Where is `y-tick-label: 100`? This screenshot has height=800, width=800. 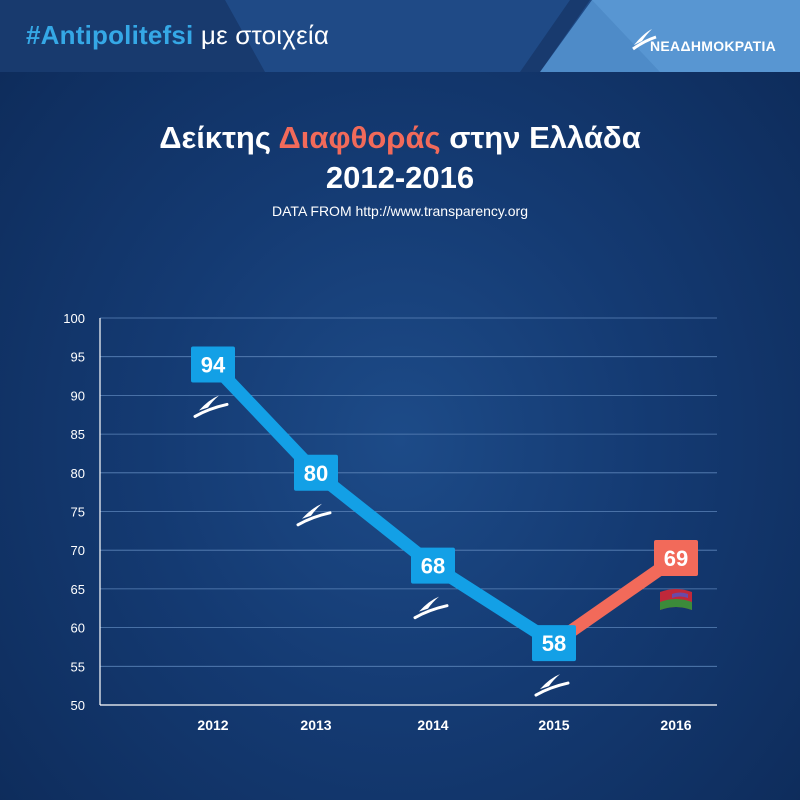 y-tick-label: 100 is located at coordinates (74, 318).